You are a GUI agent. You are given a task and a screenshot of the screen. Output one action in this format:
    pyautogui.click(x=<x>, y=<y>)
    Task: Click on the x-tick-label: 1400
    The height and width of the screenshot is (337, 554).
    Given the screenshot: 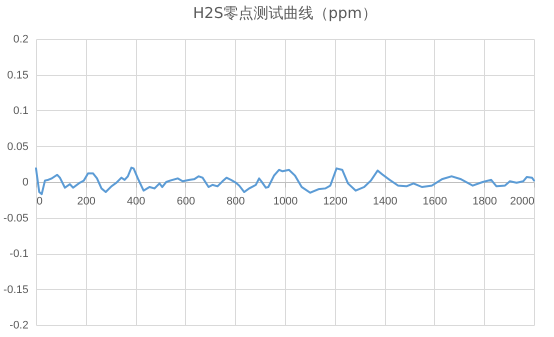 What is the action you would take?
    pyautogui.click(x=385, y=202)
    